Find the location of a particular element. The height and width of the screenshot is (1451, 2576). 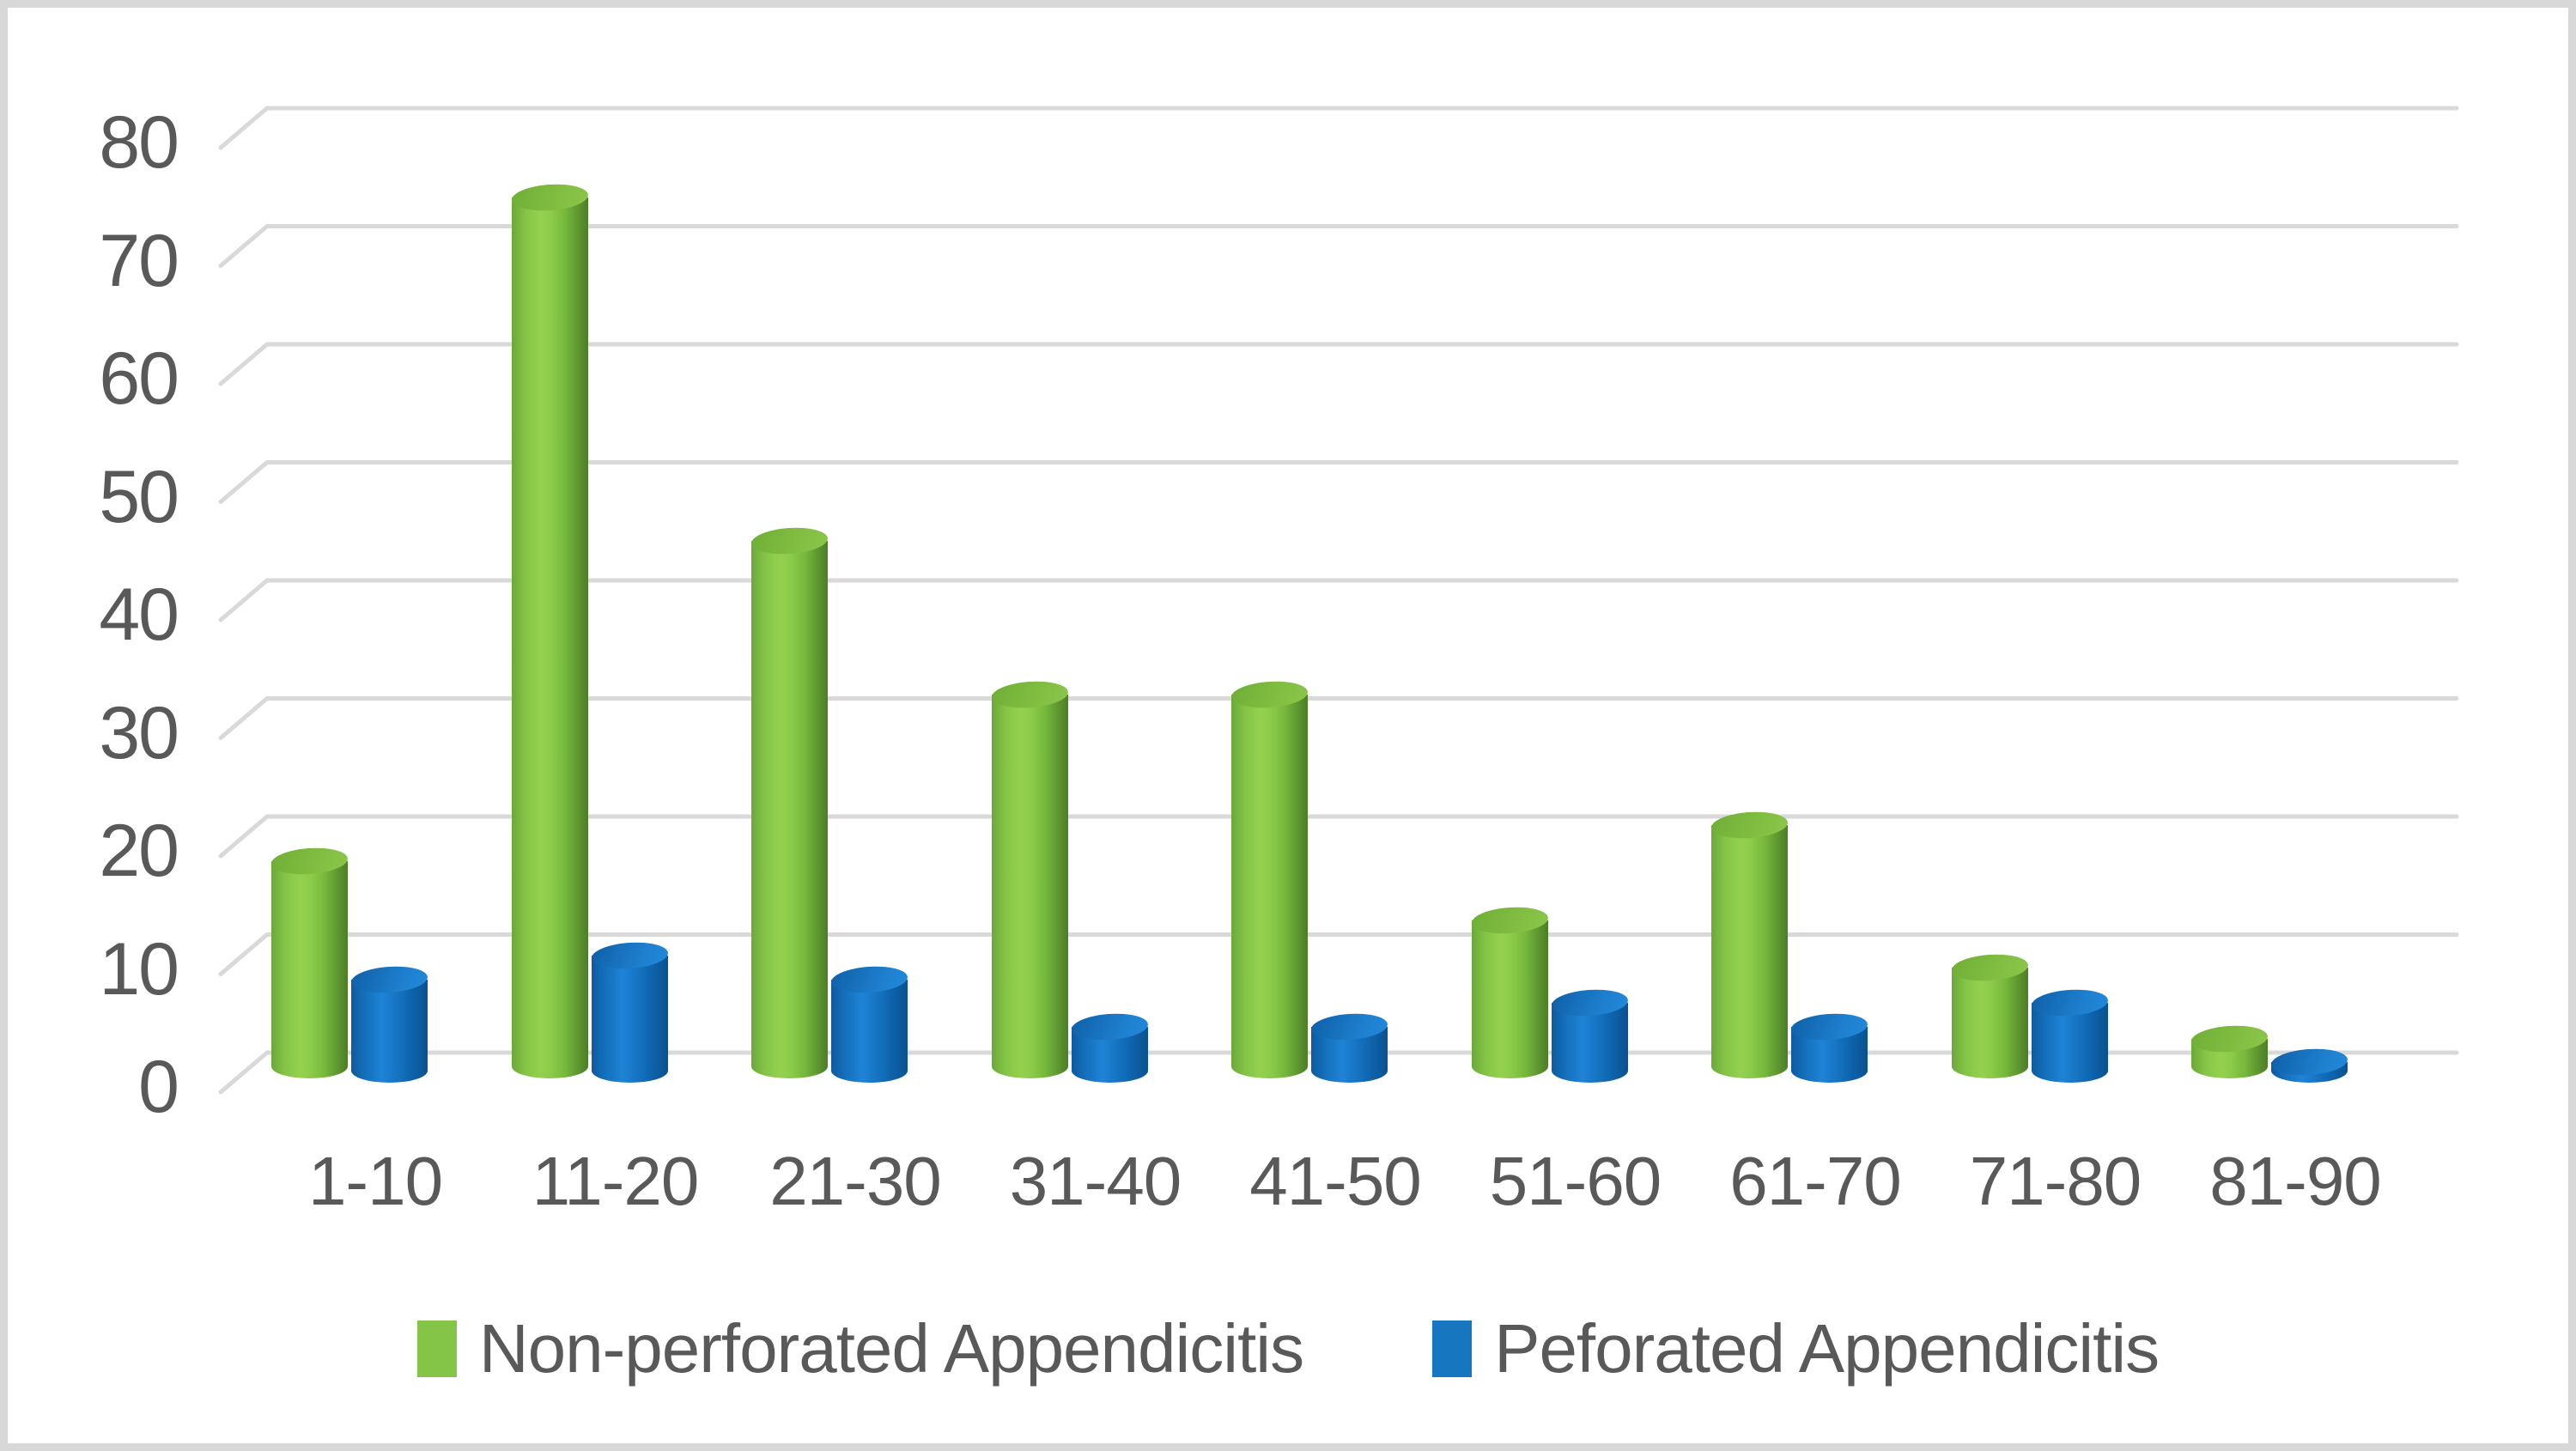

x-axis-category-label: 31-40 is located at coordinates (1096, 1181).